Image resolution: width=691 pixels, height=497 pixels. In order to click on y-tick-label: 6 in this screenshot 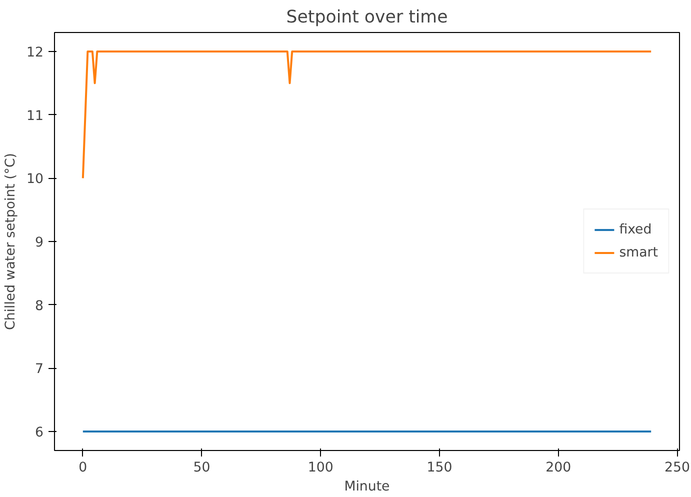, I will do `click(39, 433)`.